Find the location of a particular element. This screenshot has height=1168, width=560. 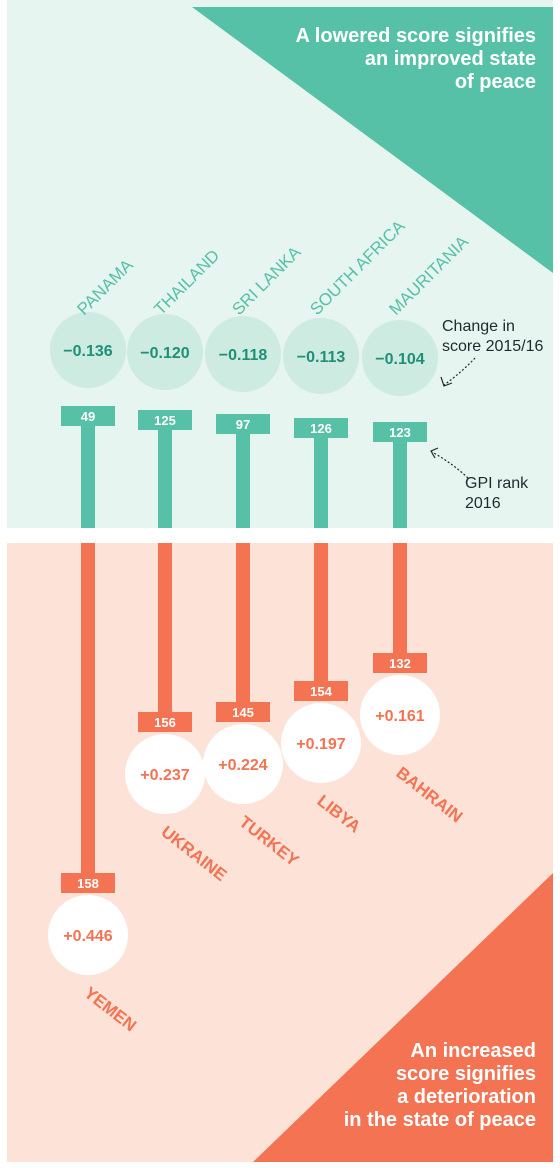

bar-bahrain is located at coordinates (400, 598).